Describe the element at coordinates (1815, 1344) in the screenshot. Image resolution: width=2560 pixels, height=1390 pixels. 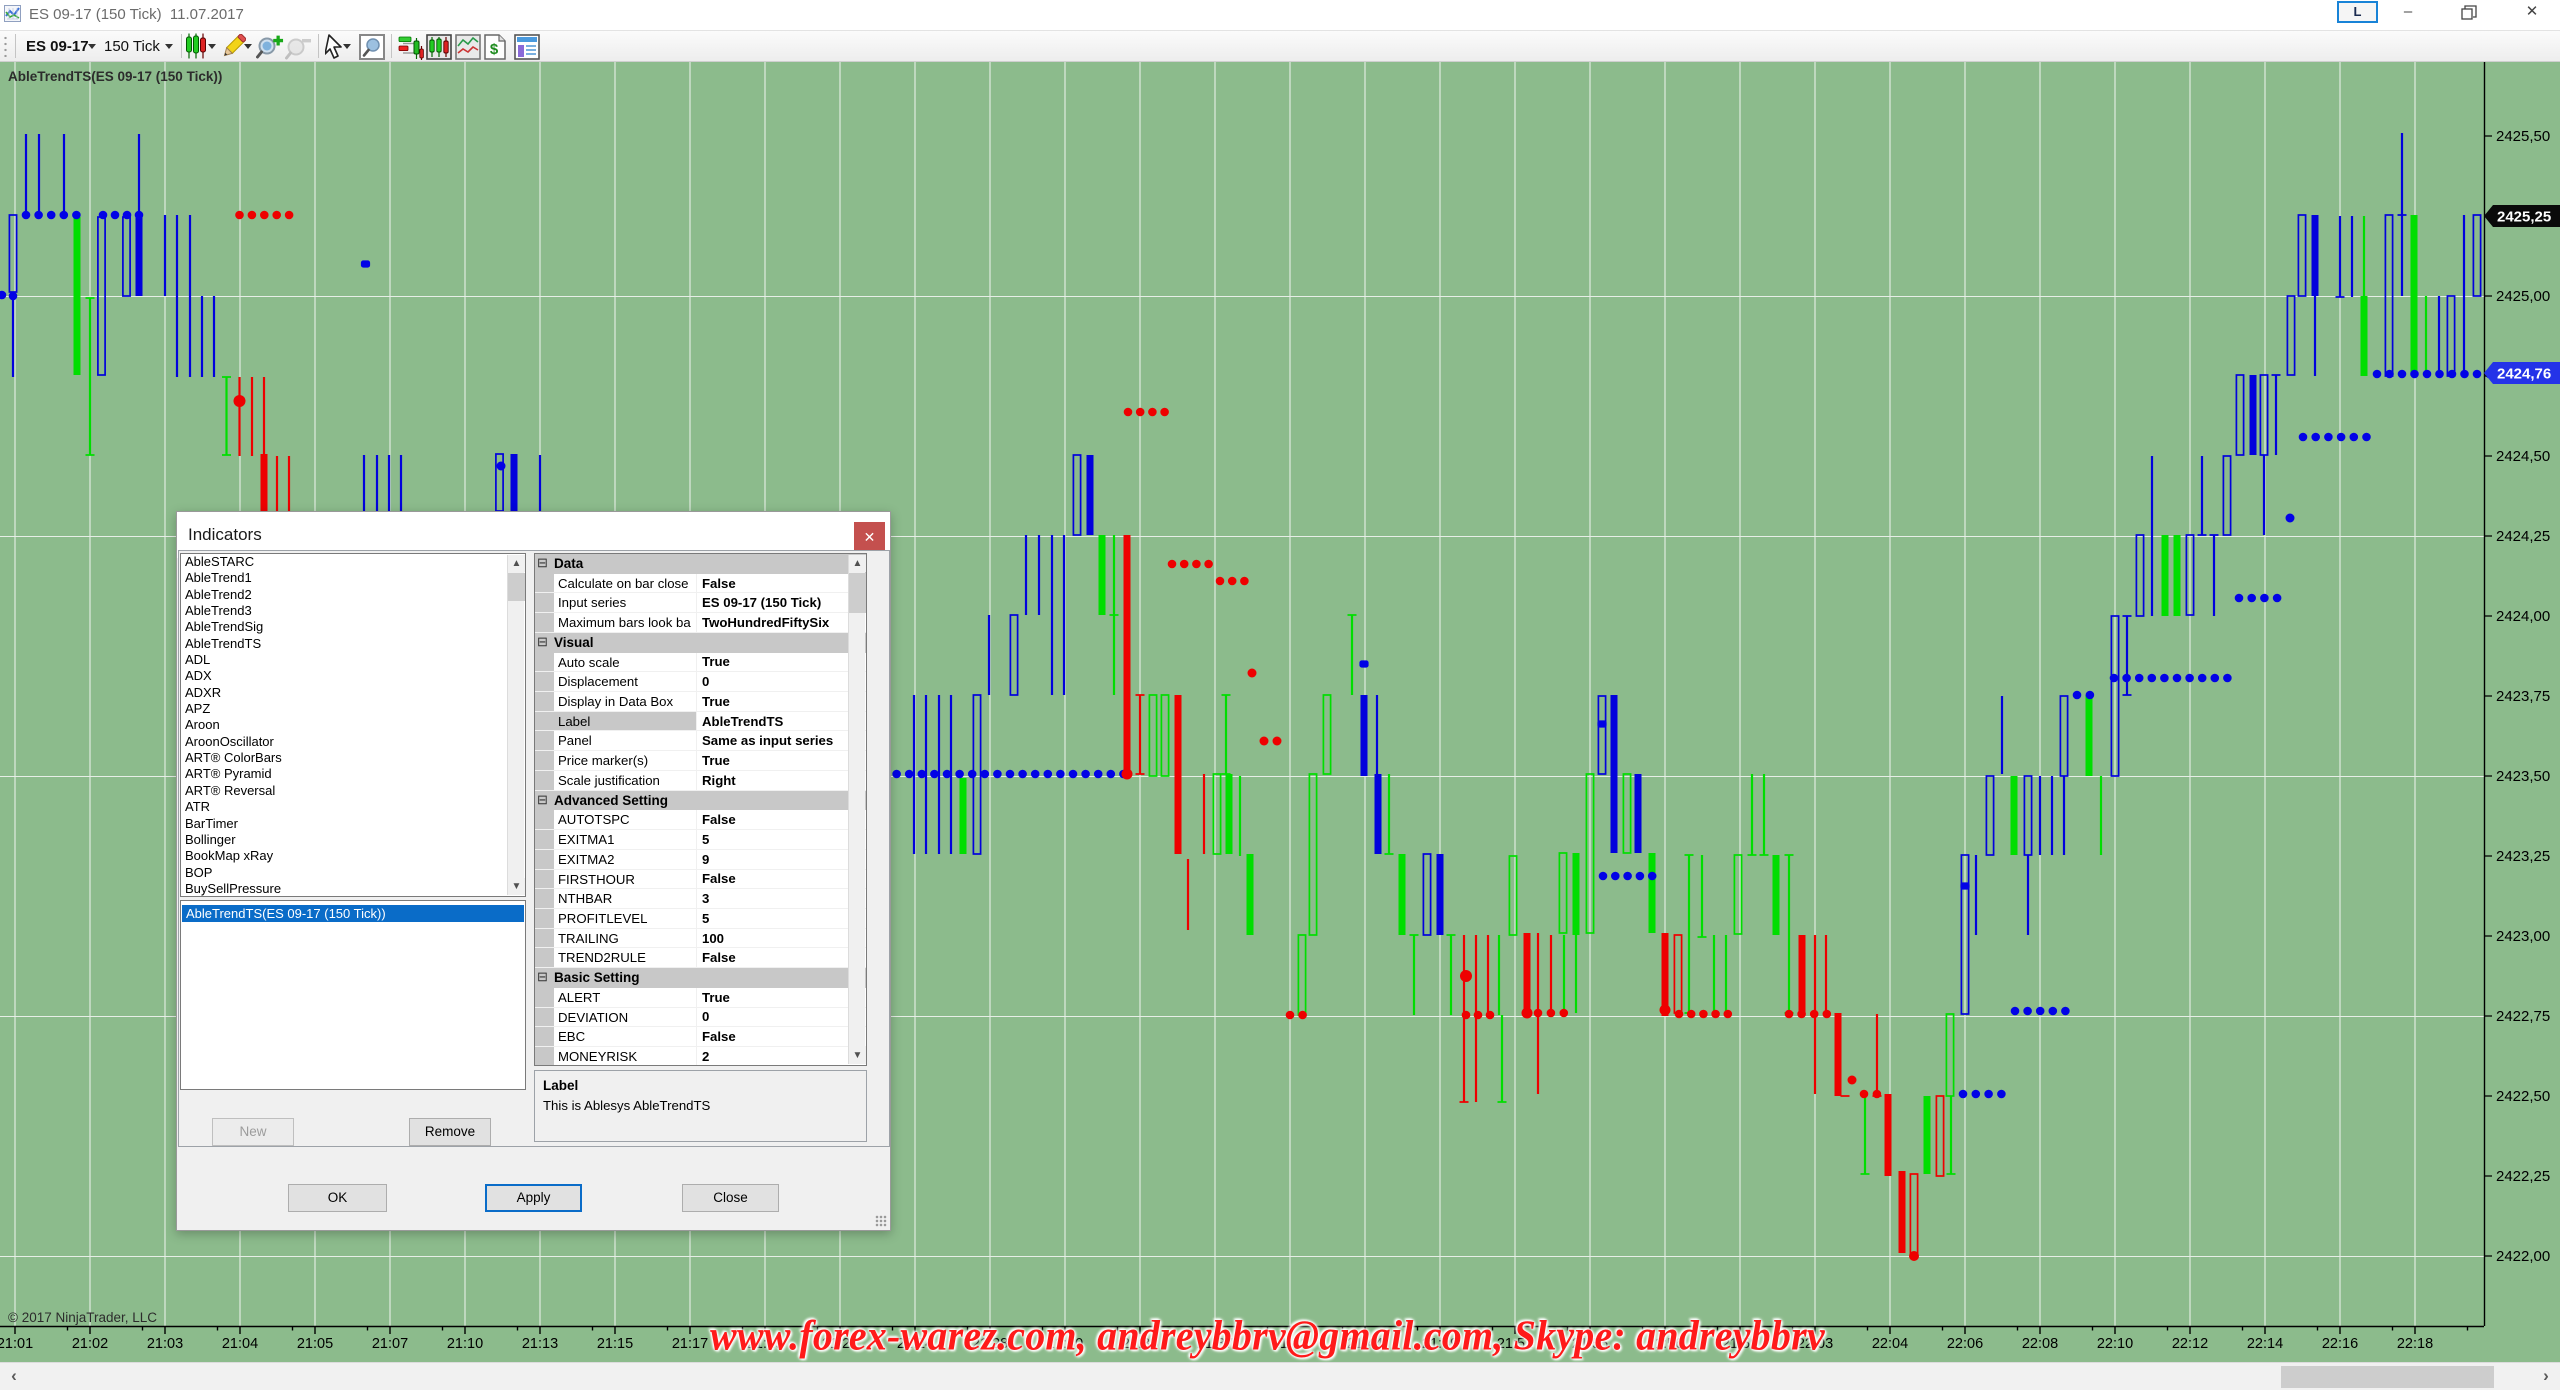
I see `svg-text: 22:03` at that location.